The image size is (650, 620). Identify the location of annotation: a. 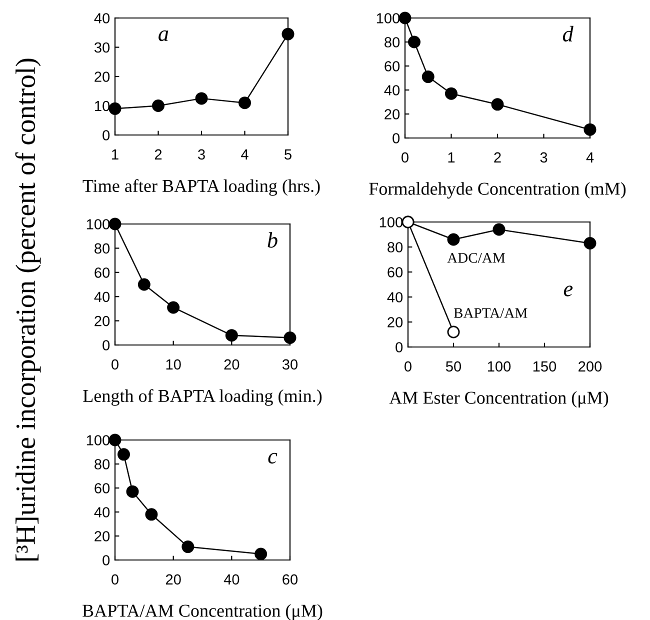
(163, 36).